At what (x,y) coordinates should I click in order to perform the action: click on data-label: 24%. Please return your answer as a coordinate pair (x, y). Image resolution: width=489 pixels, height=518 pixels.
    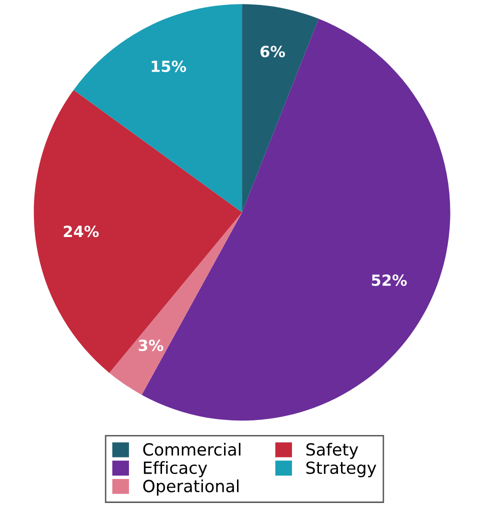
    Looking at the image, I should click on (81, 232).